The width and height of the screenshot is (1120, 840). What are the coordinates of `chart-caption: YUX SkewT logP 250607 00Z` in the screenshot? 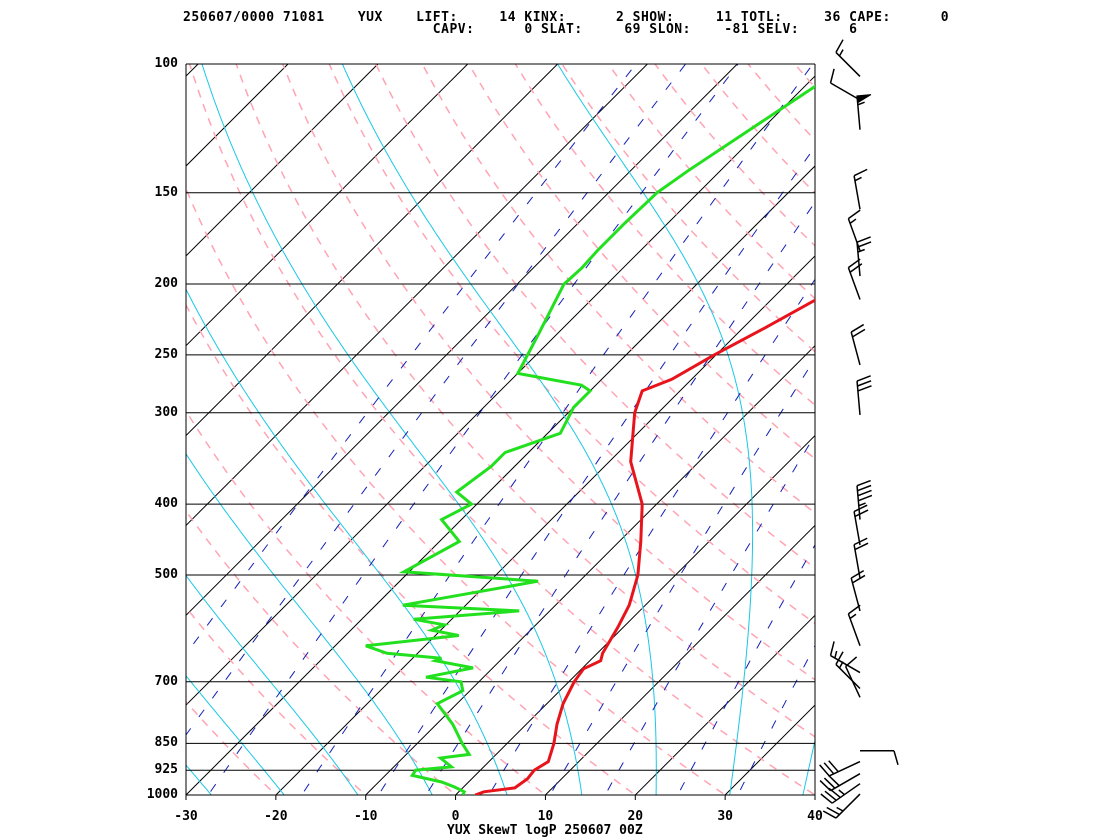 It's located at (545, 830).